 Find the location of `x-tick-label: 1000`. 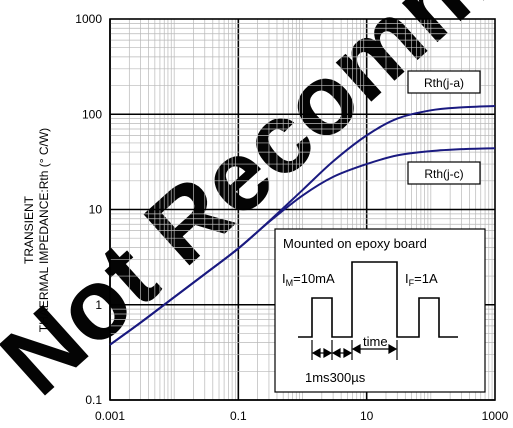

x-tick-label: 1000 is located at coordinates (495, 416).